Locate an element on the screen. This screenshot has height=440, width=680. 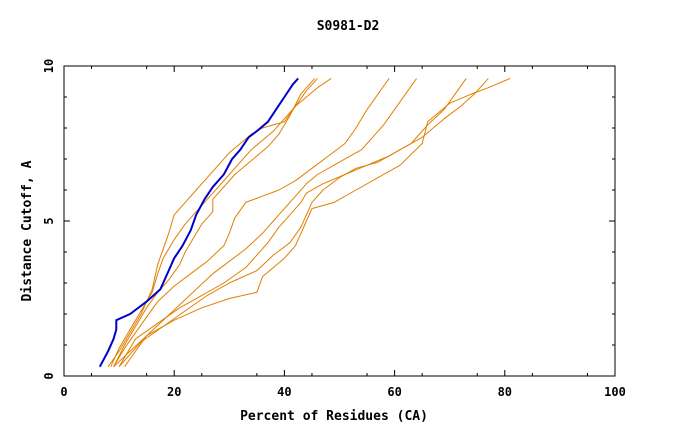
x-tick-label: 0 is located at coordinates (63, 392).